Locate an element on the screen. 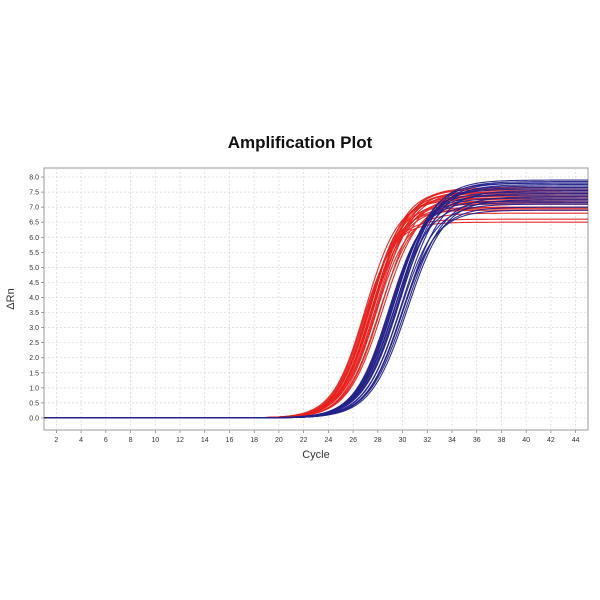 The image size is (600, 600). x-tick-label: 26 is located at coordinates (353, 440).